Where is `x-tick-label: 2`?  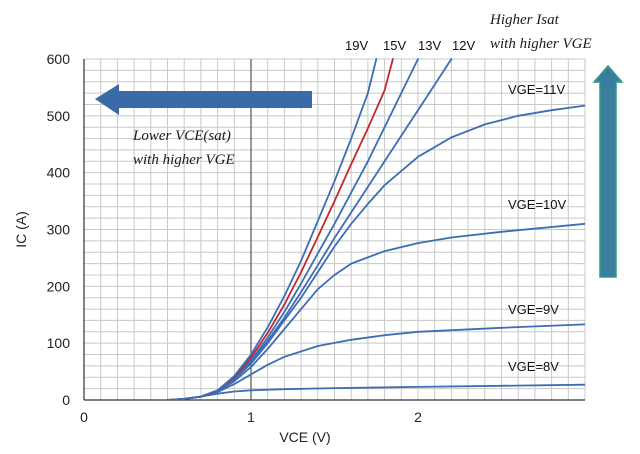
x-tick-label: 2 is located at coordinates (418, 417).